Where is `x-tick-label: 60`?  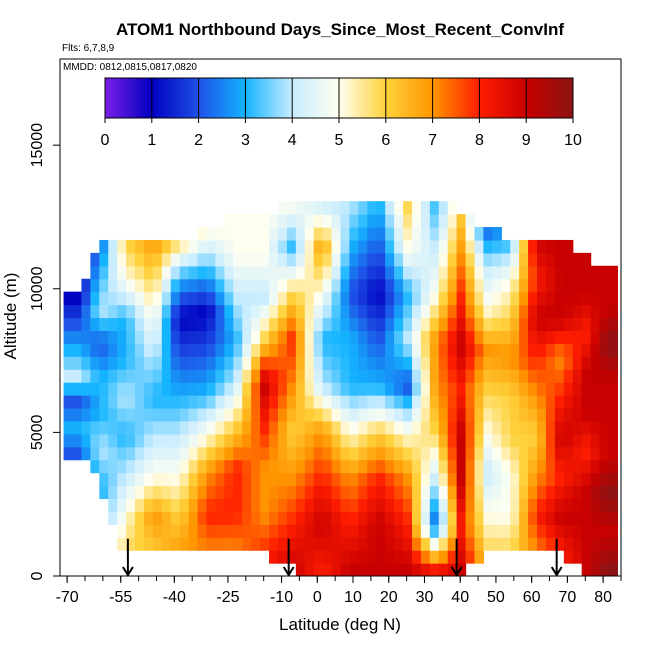
x-tick-label: 60 is located at coordinates (532, 597).